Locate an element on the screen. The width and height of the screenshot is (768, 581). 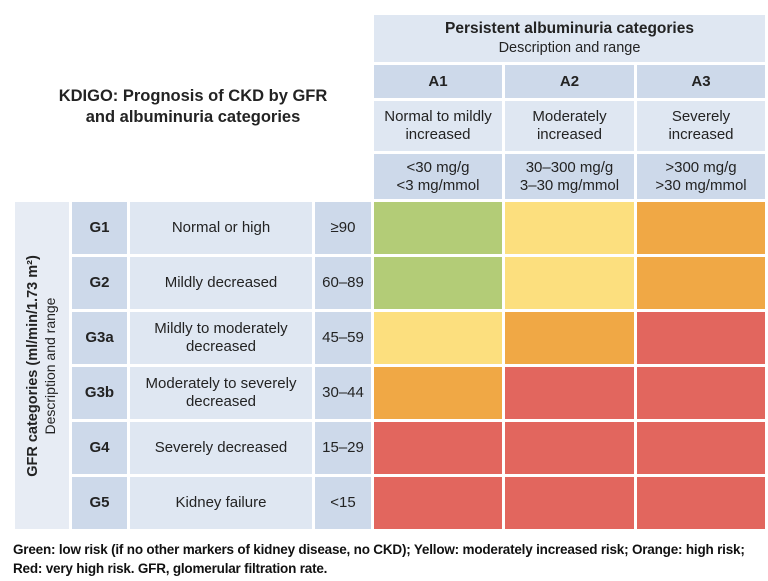
col-range-a3-line2: >30 mg/mmol is located at coordinates (701, 185).